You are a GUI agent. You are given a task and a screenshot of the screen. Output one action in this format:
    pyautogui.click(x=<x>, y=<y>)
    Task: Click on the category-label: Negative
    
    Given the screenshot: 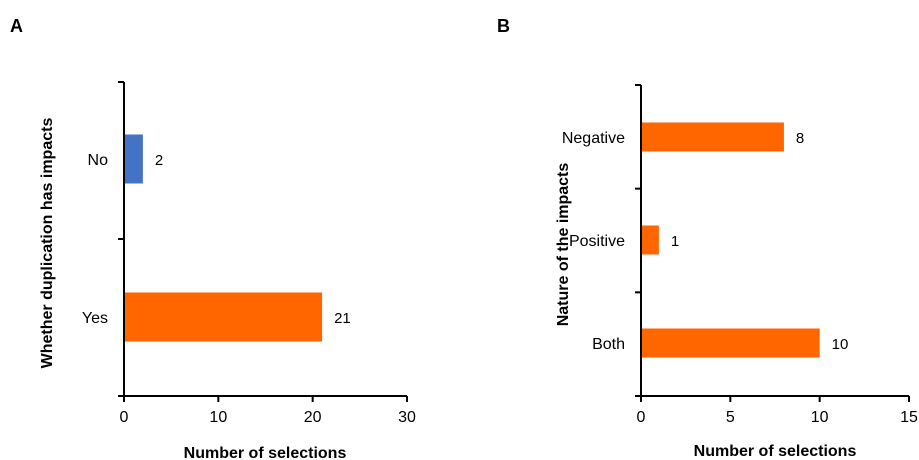 What is the action you would take?
    pyautogui.click(x=593, y=138)
    